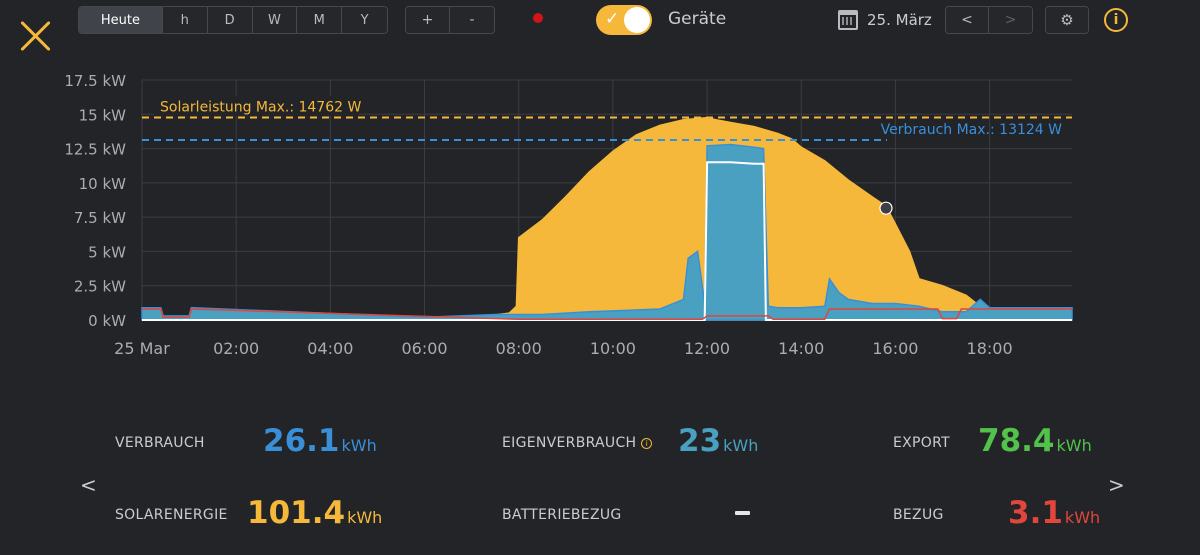 The image size is (1200, 555). I want to click on solarenergie-label: SOLARENERGIE, so click(171, 515).